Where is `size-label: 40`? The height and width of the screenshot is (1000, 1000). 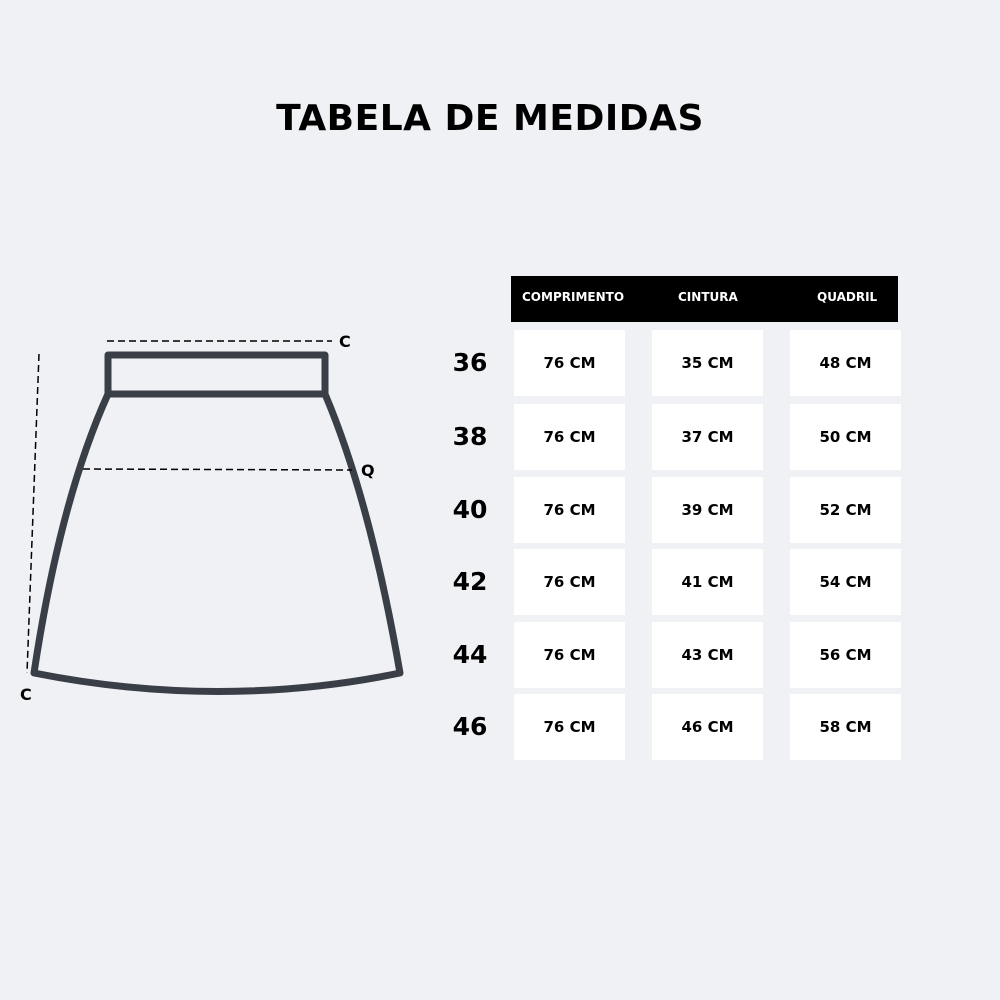
size-label: 40 is located at coordinates (470, 509).